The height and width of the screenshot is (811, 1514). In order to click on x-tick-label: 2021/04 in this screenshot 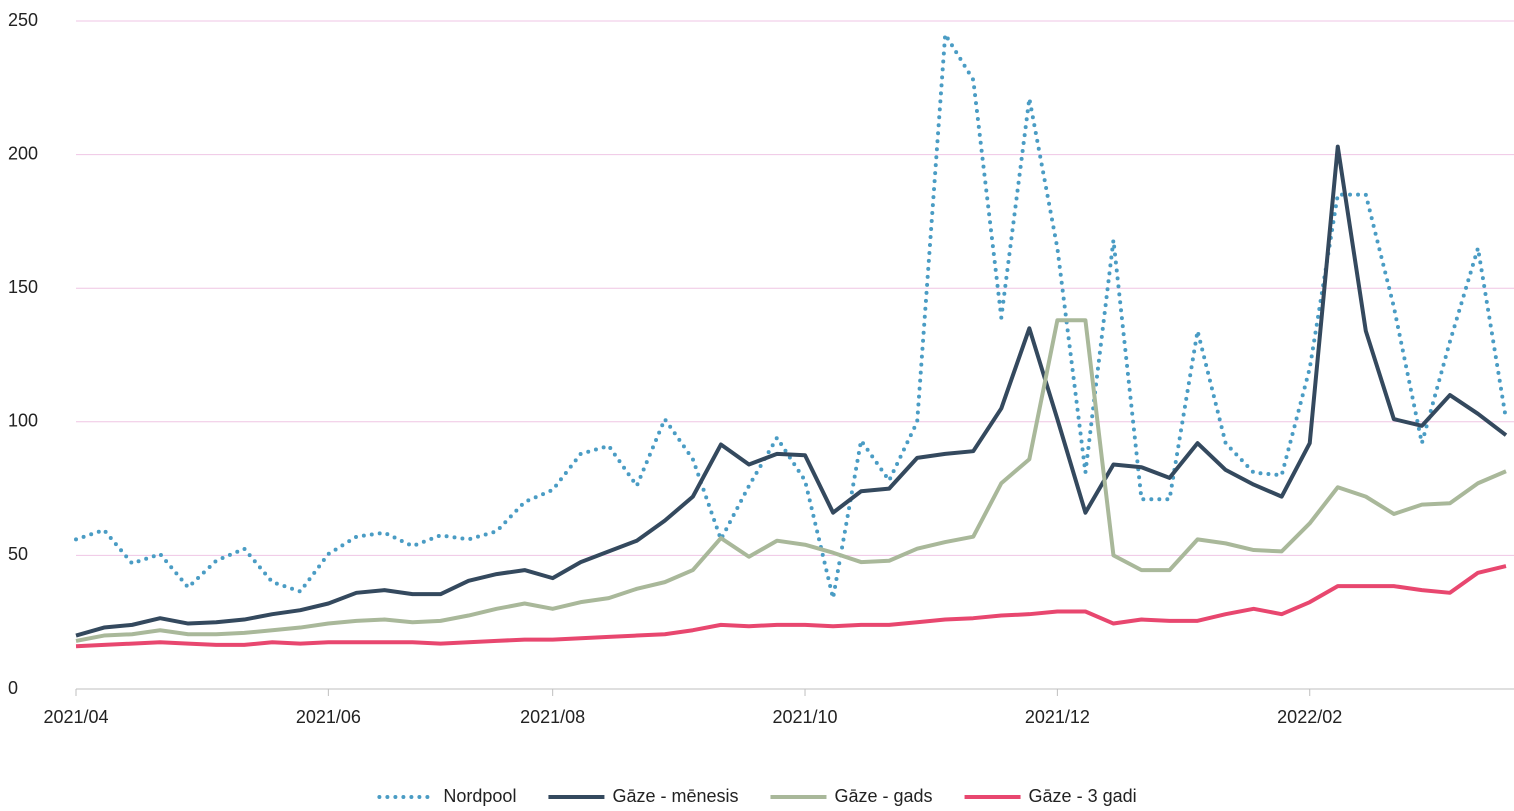, I will do `click(75, 717)`.